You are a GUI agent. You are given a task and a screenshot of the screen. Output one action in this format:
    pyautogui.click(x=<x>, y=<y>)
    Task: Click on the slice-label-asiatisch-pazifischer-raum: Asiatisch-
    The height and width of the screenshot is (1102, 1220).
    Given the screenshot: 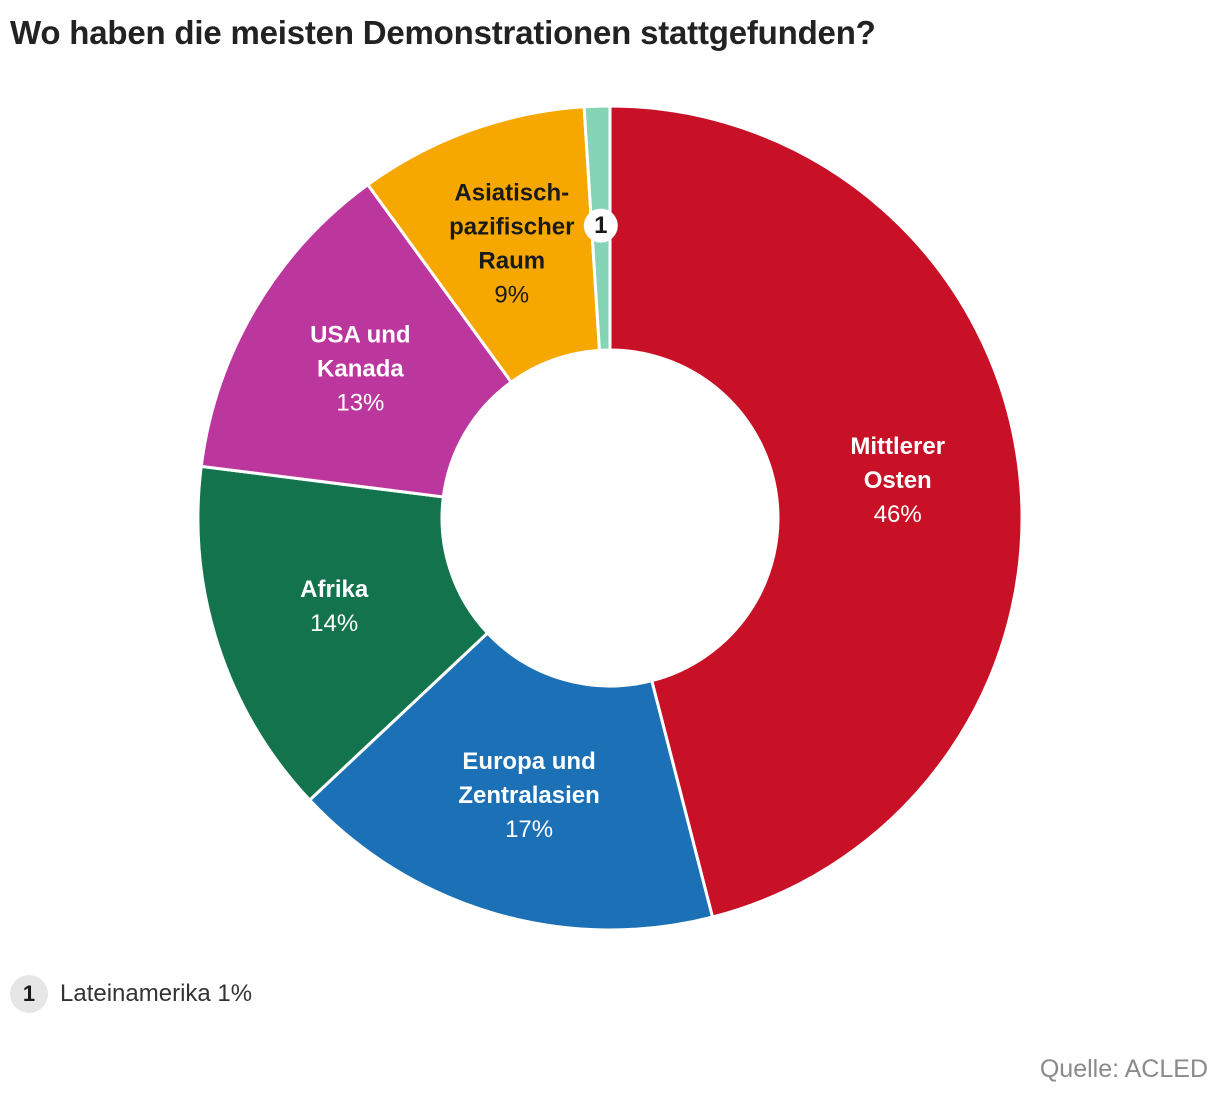 What is the action you would take?
    pyautogui.click(x=511, y=192)
    